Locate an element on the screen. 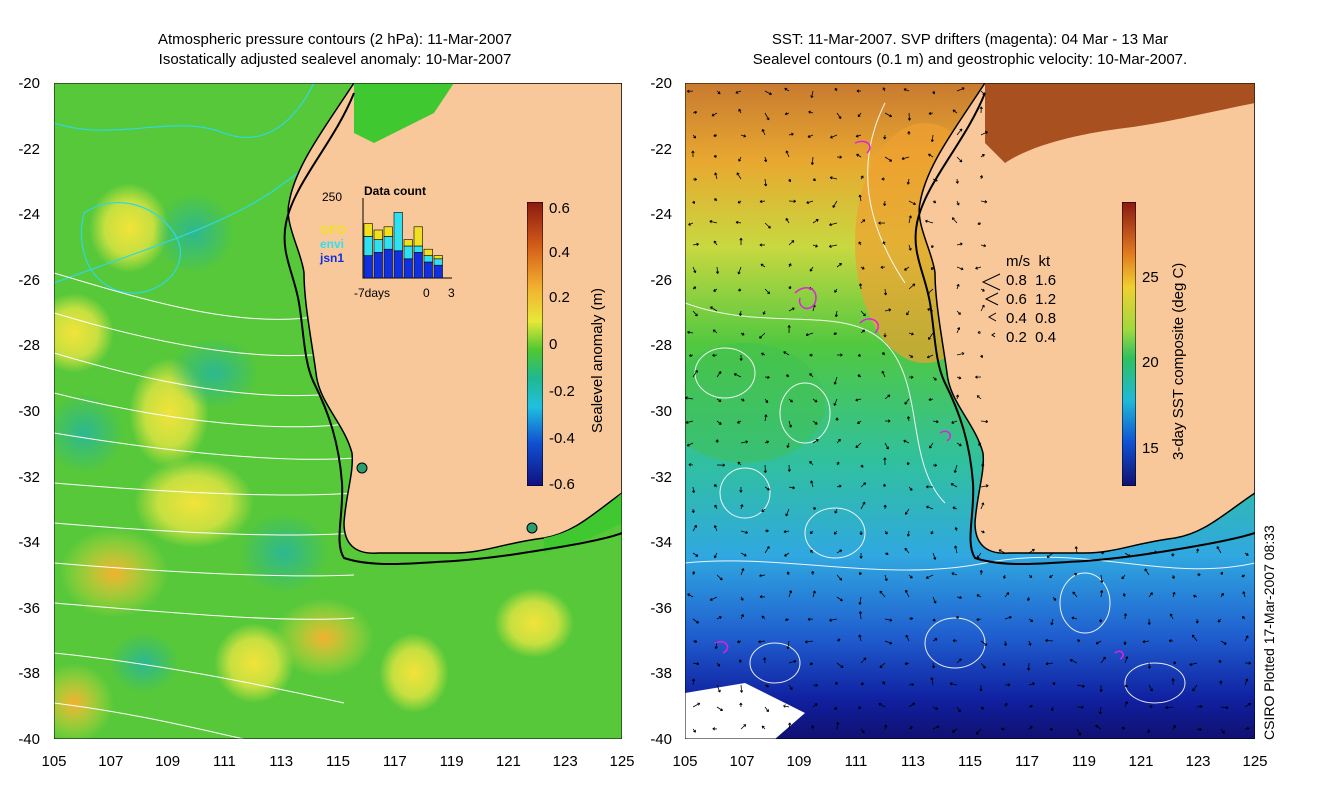 Image resolution: width=1320 pixels, height=810 pixels. left-lon-113: 113 is located at coordinates (281, 761).